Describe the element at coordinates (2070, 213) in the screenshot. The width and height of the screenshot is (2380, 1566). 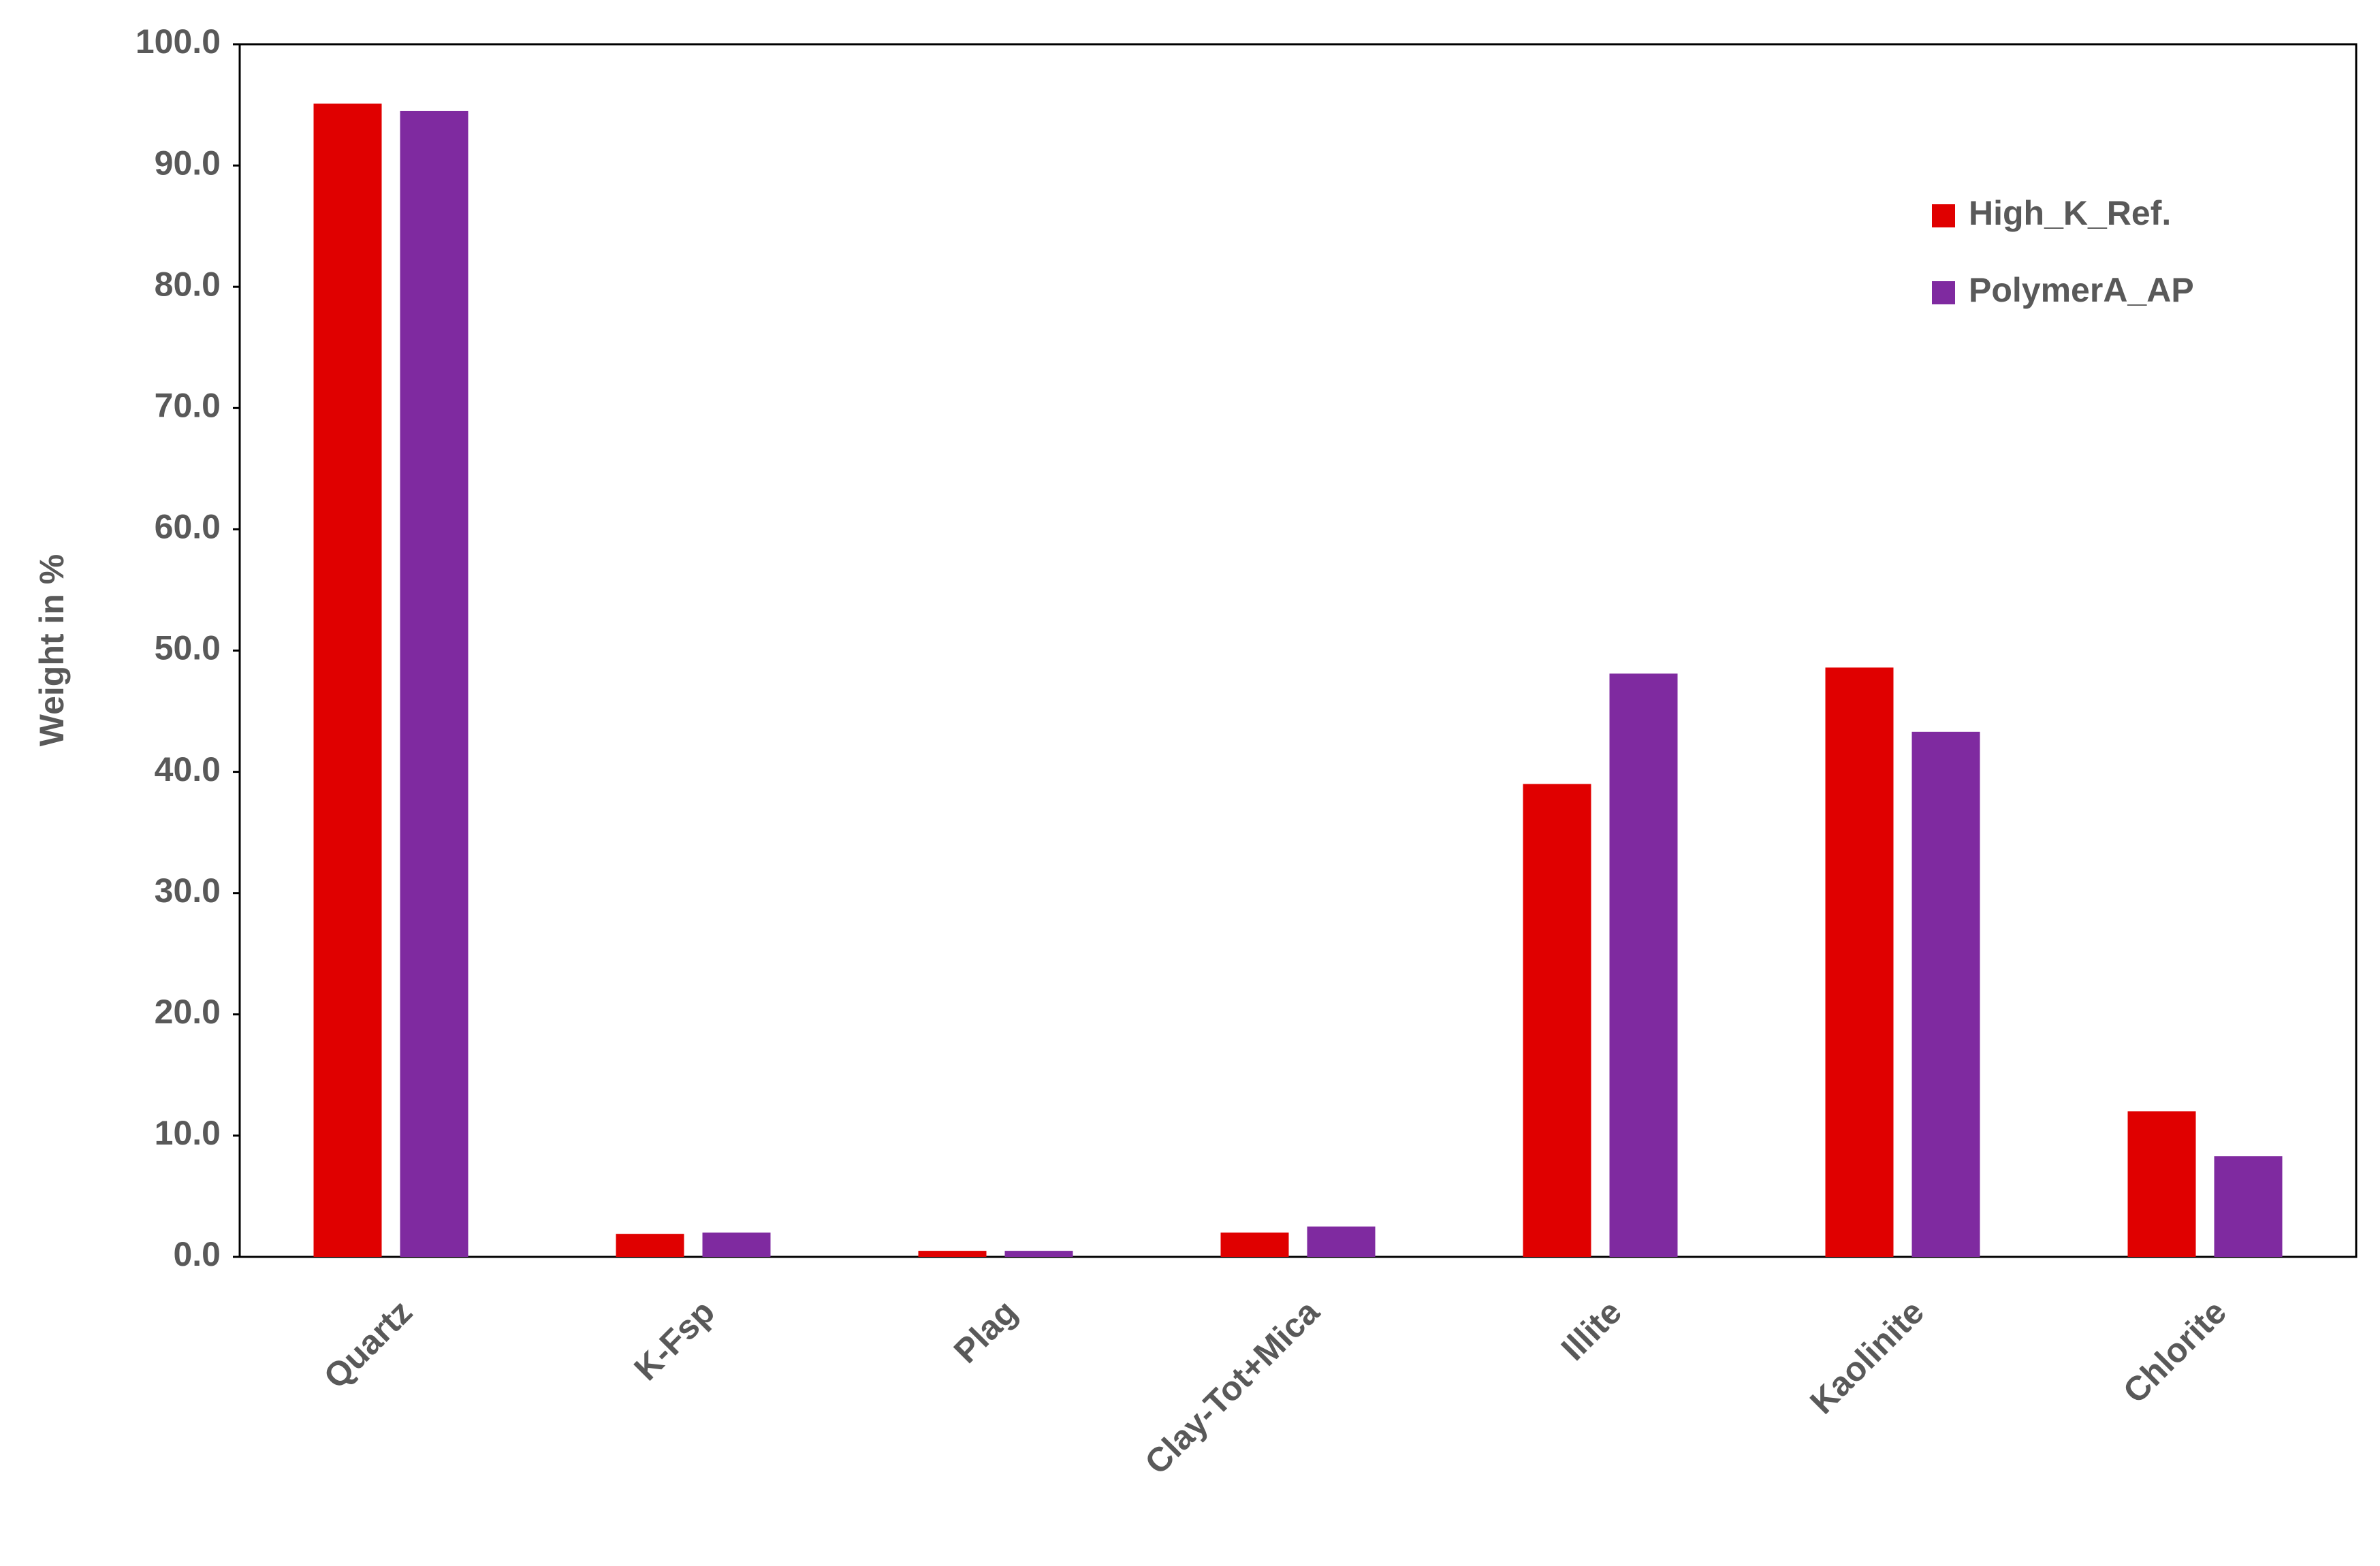
I see `legend-label: High_K_Ref.` at that location.